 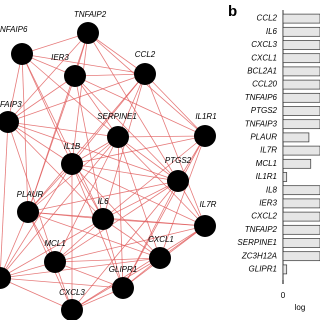 What do you see at coordinates (264, 110) in the screenshot?
I see `y-tick-label: PTGS2` at bounding box center [264, 110].